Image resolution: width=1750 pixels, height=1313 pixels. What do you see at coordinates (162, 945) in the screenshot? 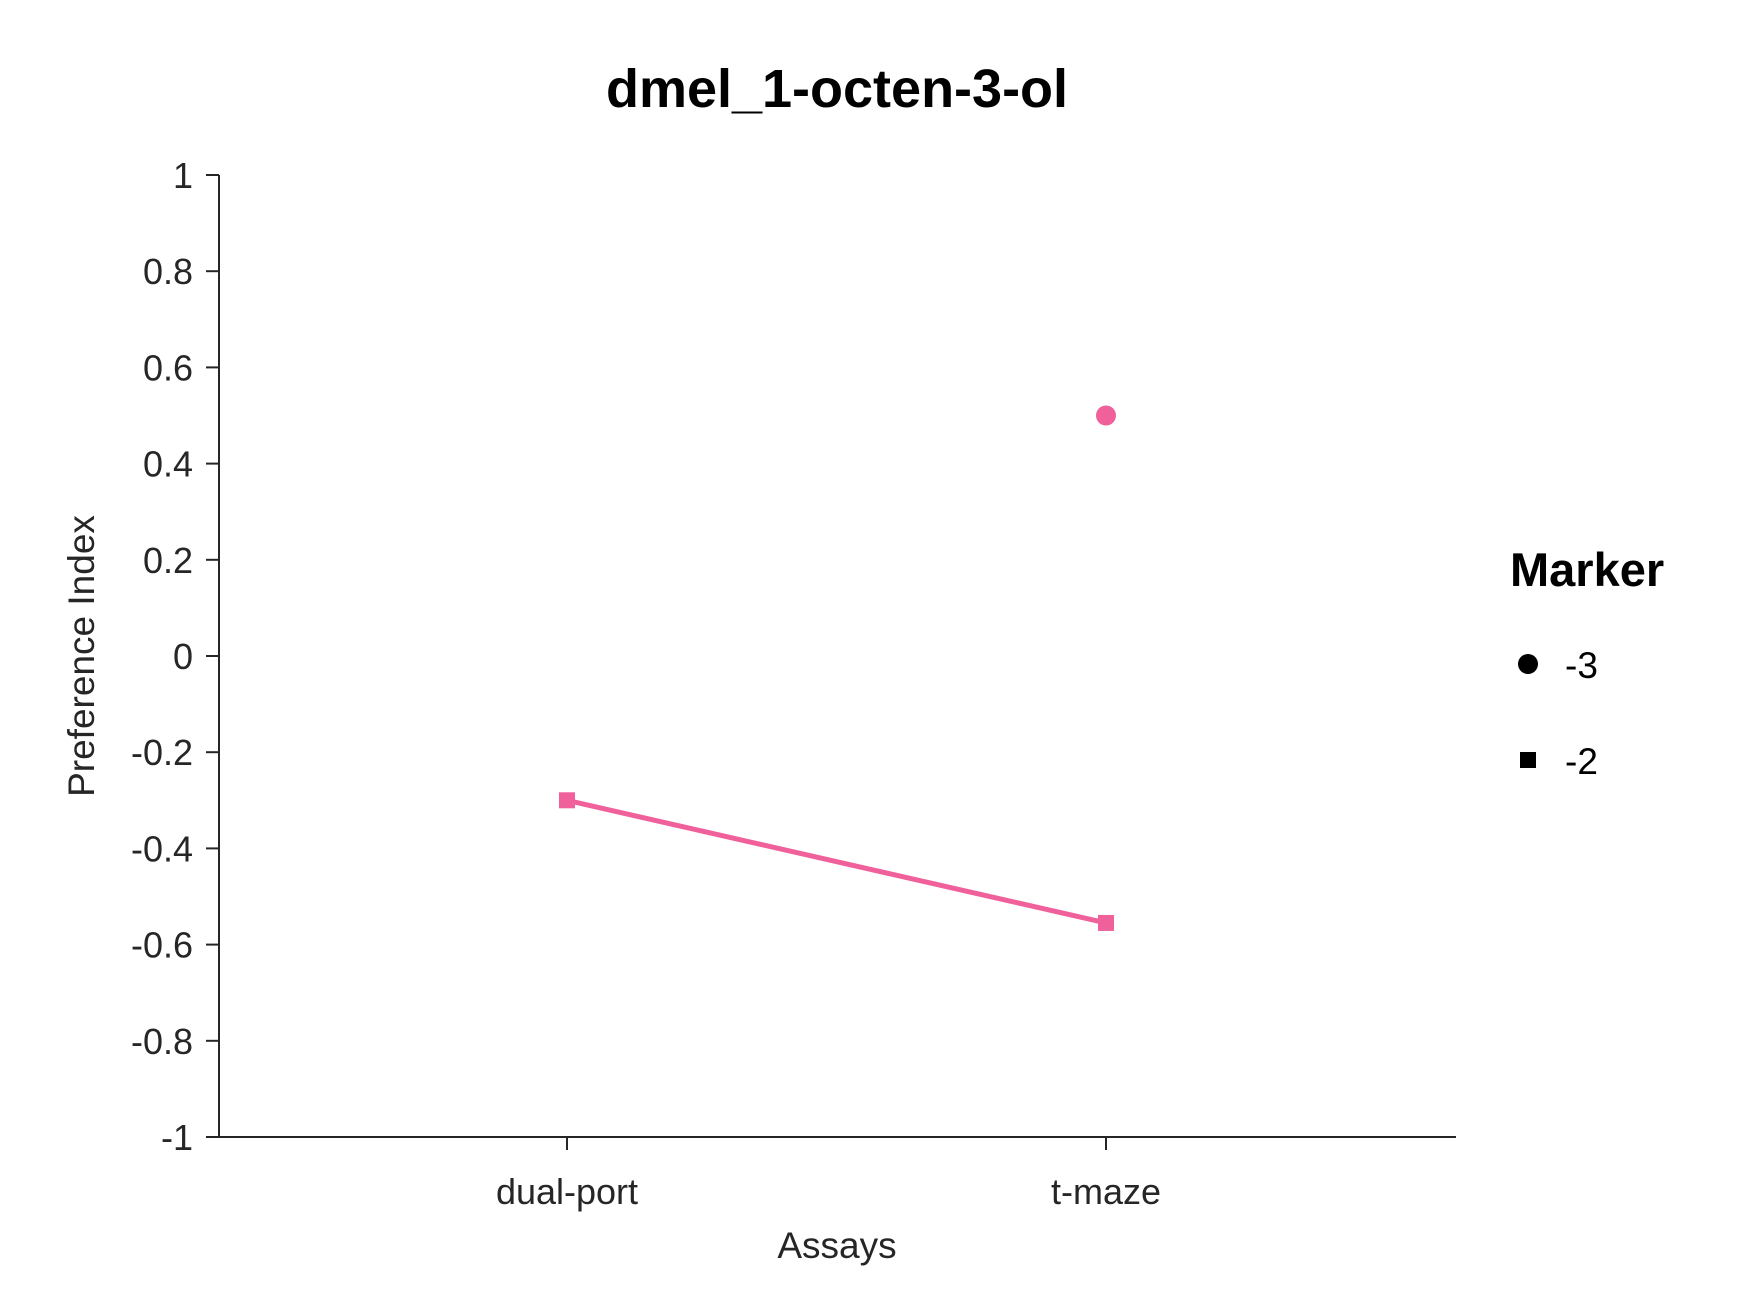
I see `y-tick-label: -0.6` at bounding box center [162, 945].